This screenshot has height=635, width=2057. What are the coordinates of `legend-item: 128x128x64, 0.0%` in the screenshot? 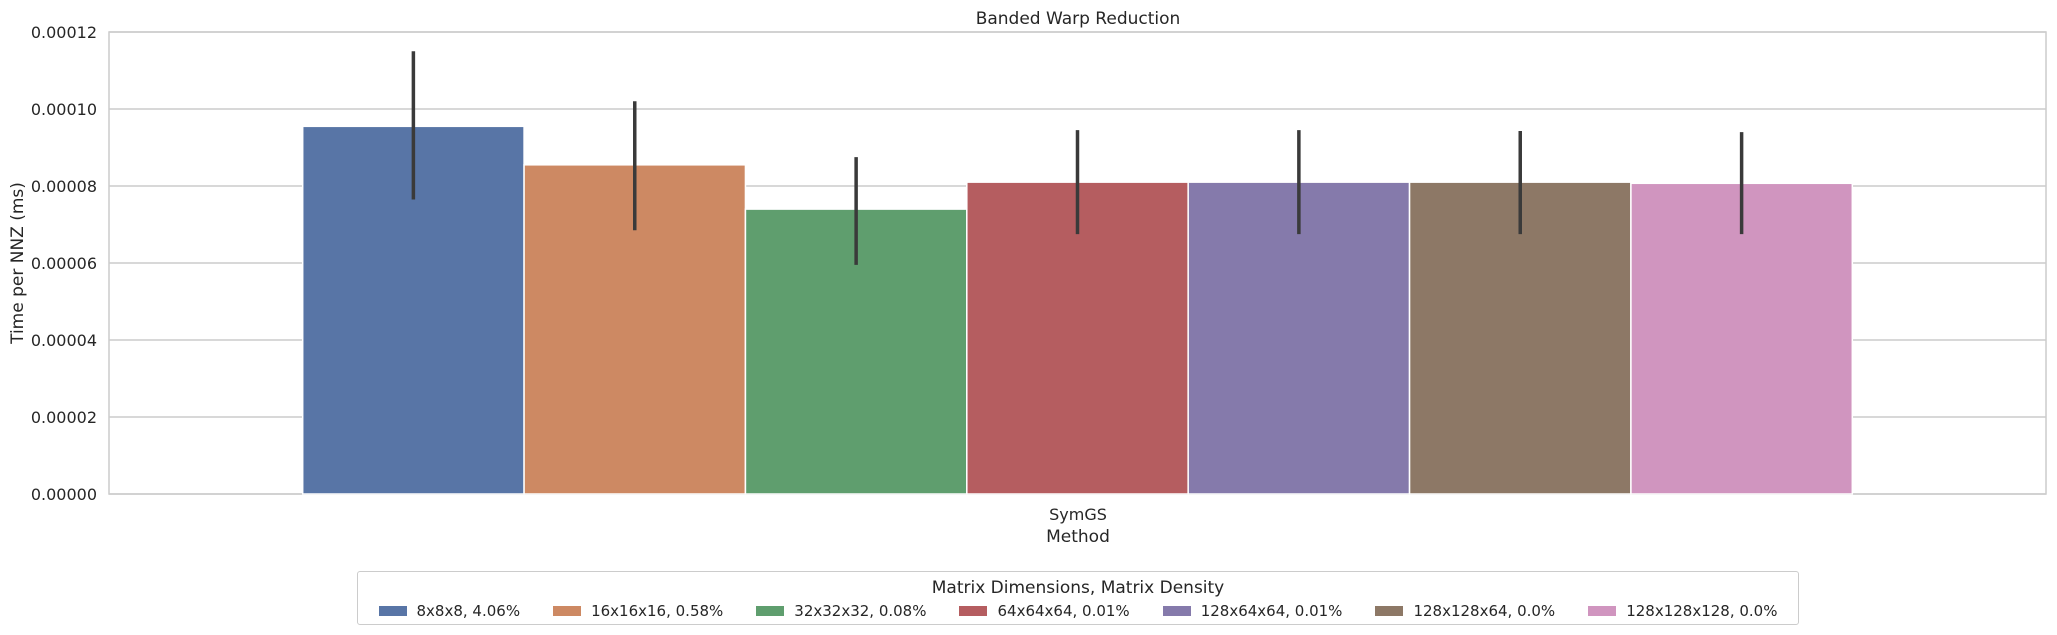 It's located at (1465, 611).